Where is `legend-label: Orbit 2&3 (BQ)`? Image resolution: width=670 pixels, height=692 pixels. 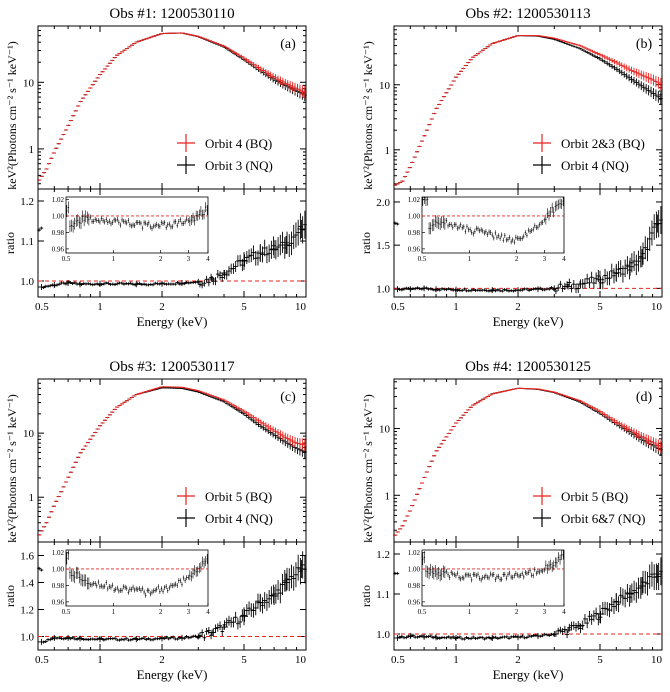 legend-label: Orbit 2&3 (BQ) is located at coordinates (603, 143).